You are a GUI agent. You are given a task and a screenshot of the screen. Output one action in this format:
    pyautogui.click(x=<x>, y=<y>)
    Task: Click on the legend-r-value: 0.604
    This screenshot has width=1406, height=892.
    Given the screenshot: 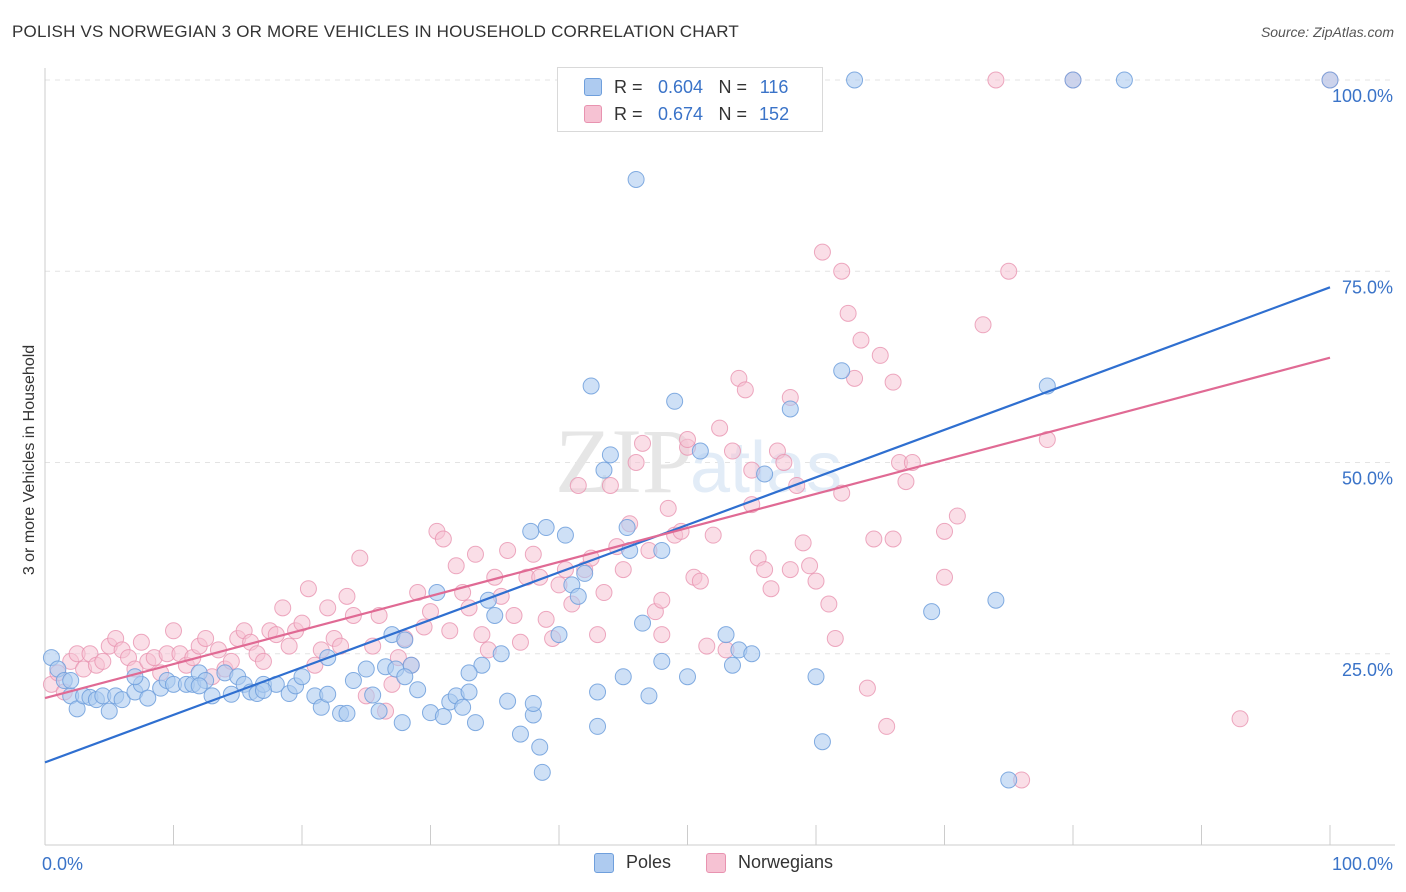 What is the action you would take?
    pyautogui.click(x=681, y=86)
    